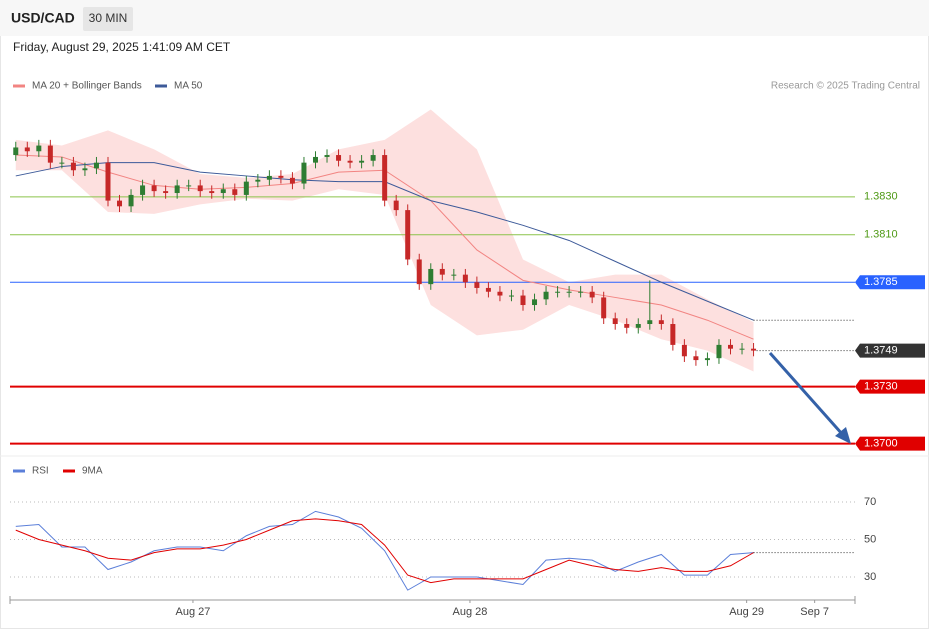 This screenshot has width=929, height=629. I want to click on rsi-line, so click(384, 550).